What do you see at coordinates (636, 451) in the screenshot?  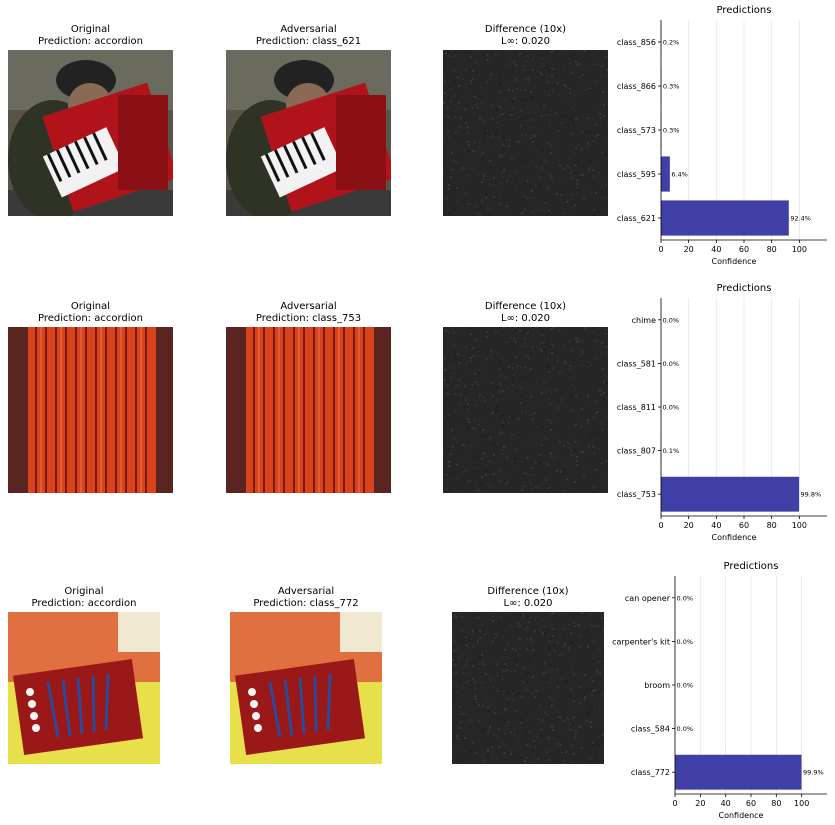 I see `y-tick-label: class_807` at bounding box center [636, 451].